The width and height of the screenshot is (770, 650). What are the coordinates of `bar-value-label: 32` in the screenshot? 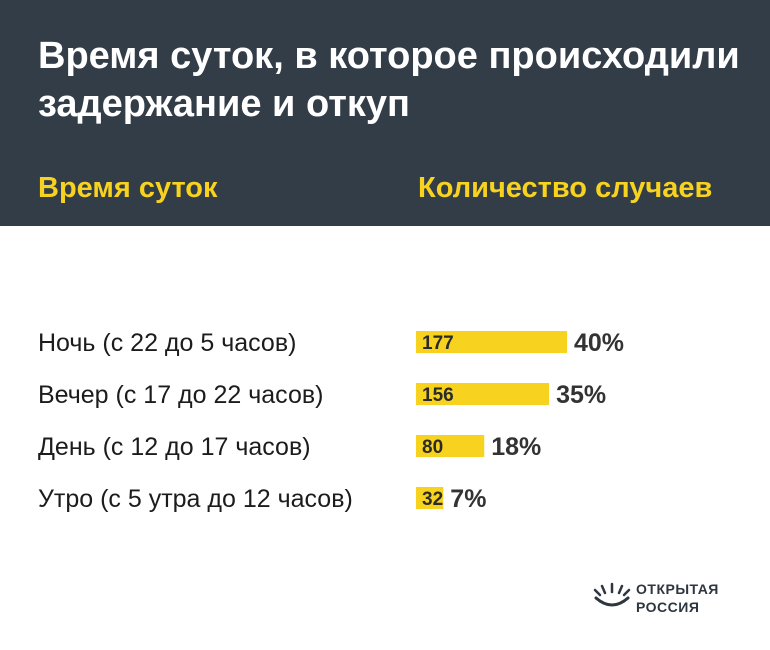 It's located at (432, 499).